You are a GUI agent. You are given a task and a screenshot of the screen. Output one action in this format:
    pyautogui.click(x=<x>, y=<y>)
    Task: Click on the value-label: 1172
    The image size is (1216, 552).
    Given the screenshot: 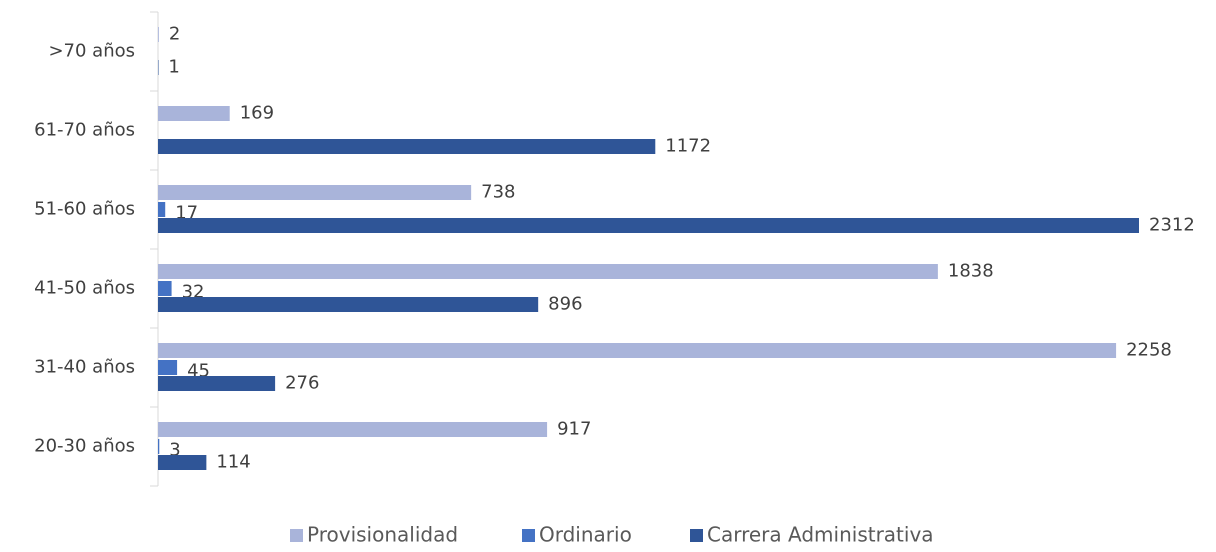 What is the action you would take?
    pyautogui.click(x=688, y=146)
    